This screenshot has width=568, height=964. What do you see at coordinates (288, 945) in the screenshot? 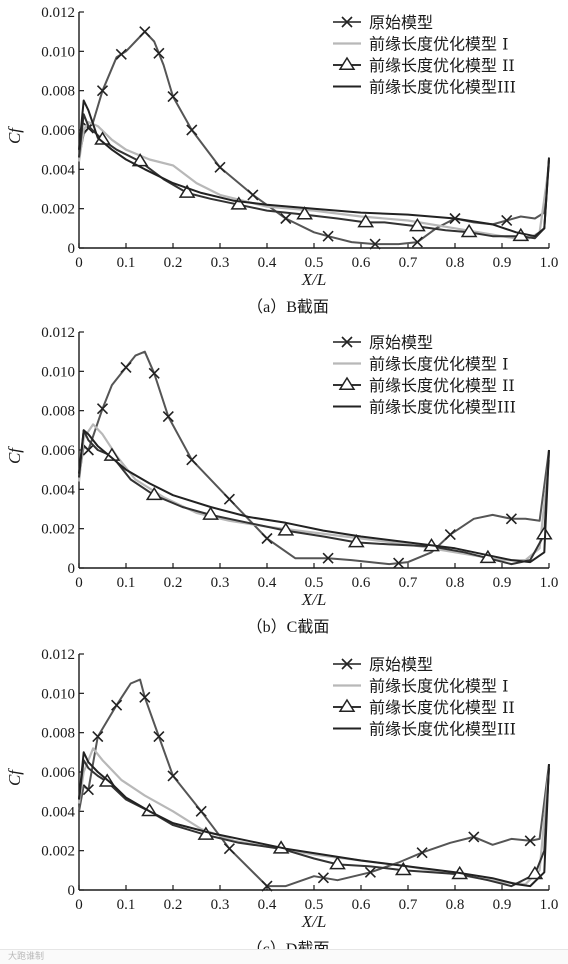
I see `chart-caption: （c）D截面` at bounding box center [288, 945].